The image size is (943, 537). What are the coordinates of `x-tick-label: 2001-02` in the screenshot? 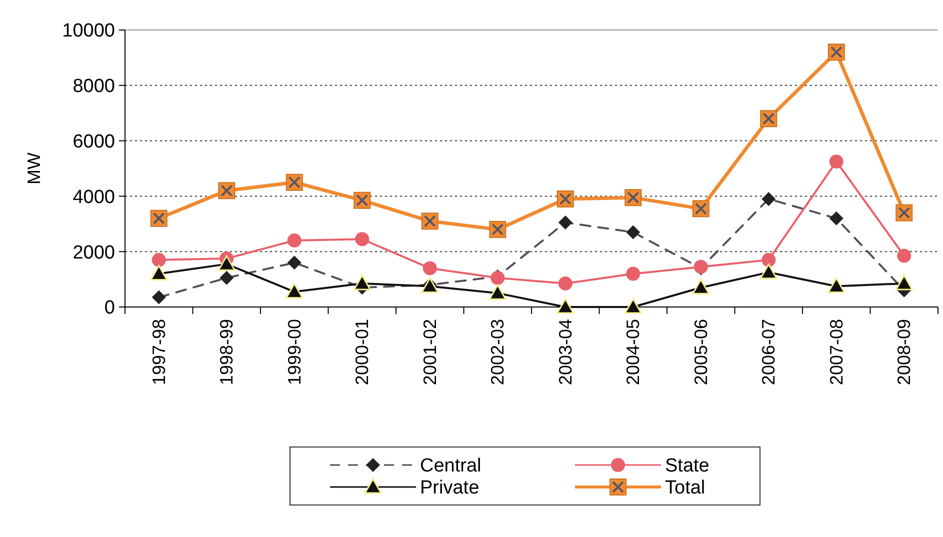 It's located at (430, 352).